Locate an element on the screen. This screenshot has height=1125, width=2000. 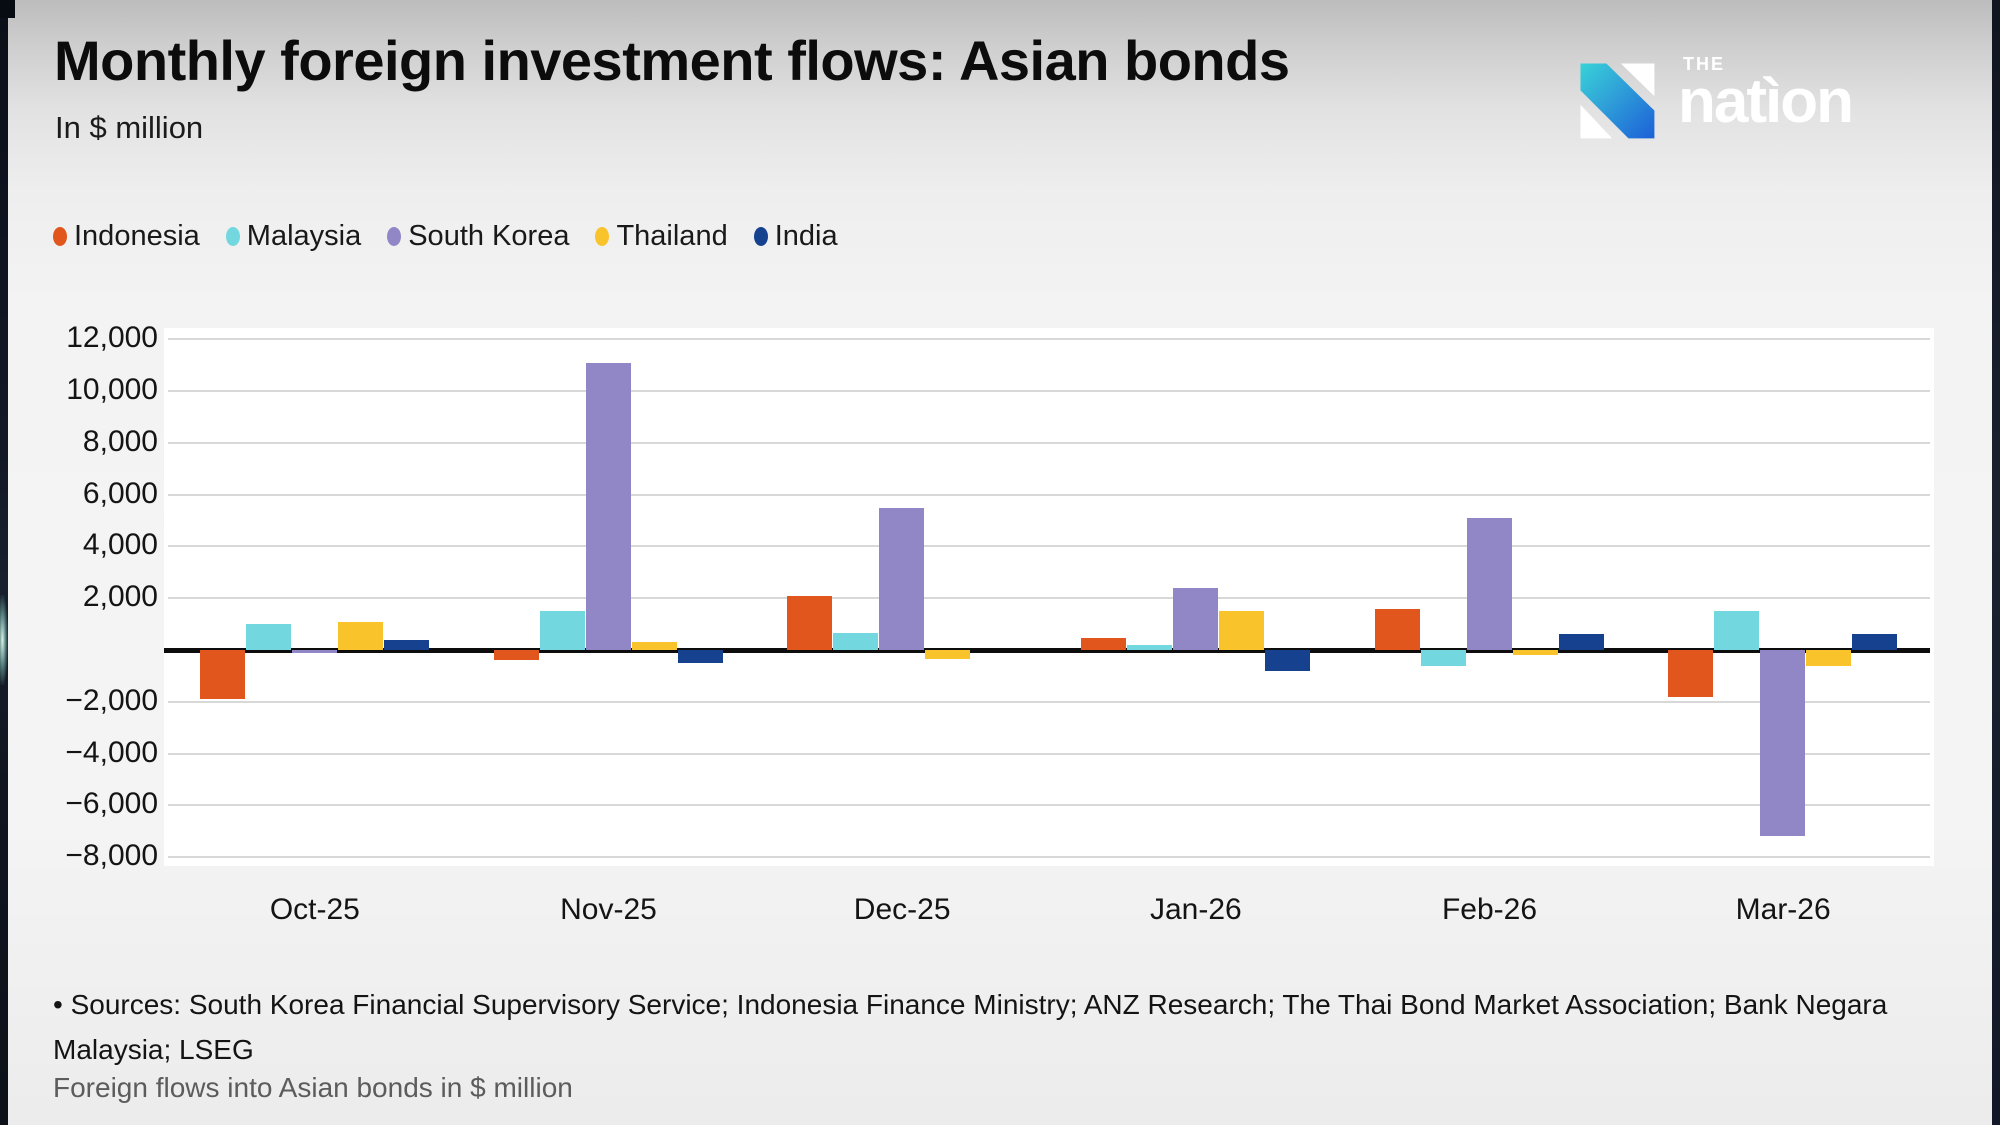
legend-label-indonesia: Indonesia is located at coordinates (137, 236).